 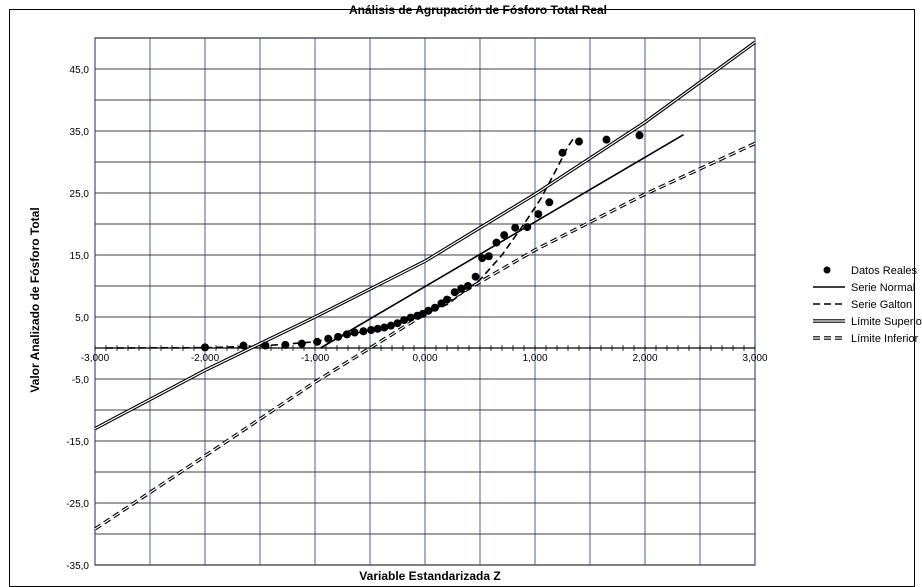 What do you see at coordinates (77, 566) in the screenshot?
I see `y-tick-label: -35,0` at bounding box center [77, 566].